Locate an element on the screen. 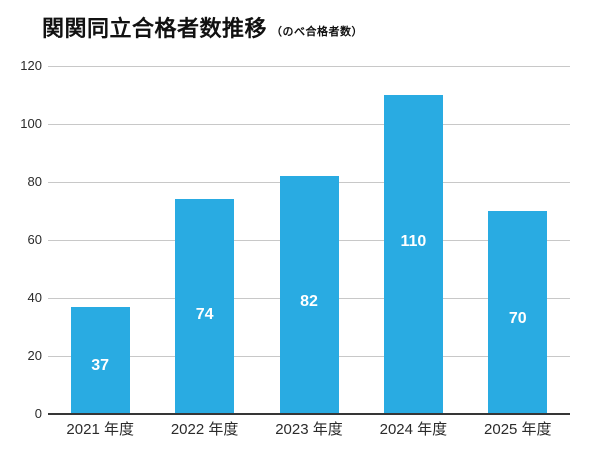  bar-value-label: 110 is located at coordinates (413, 241).